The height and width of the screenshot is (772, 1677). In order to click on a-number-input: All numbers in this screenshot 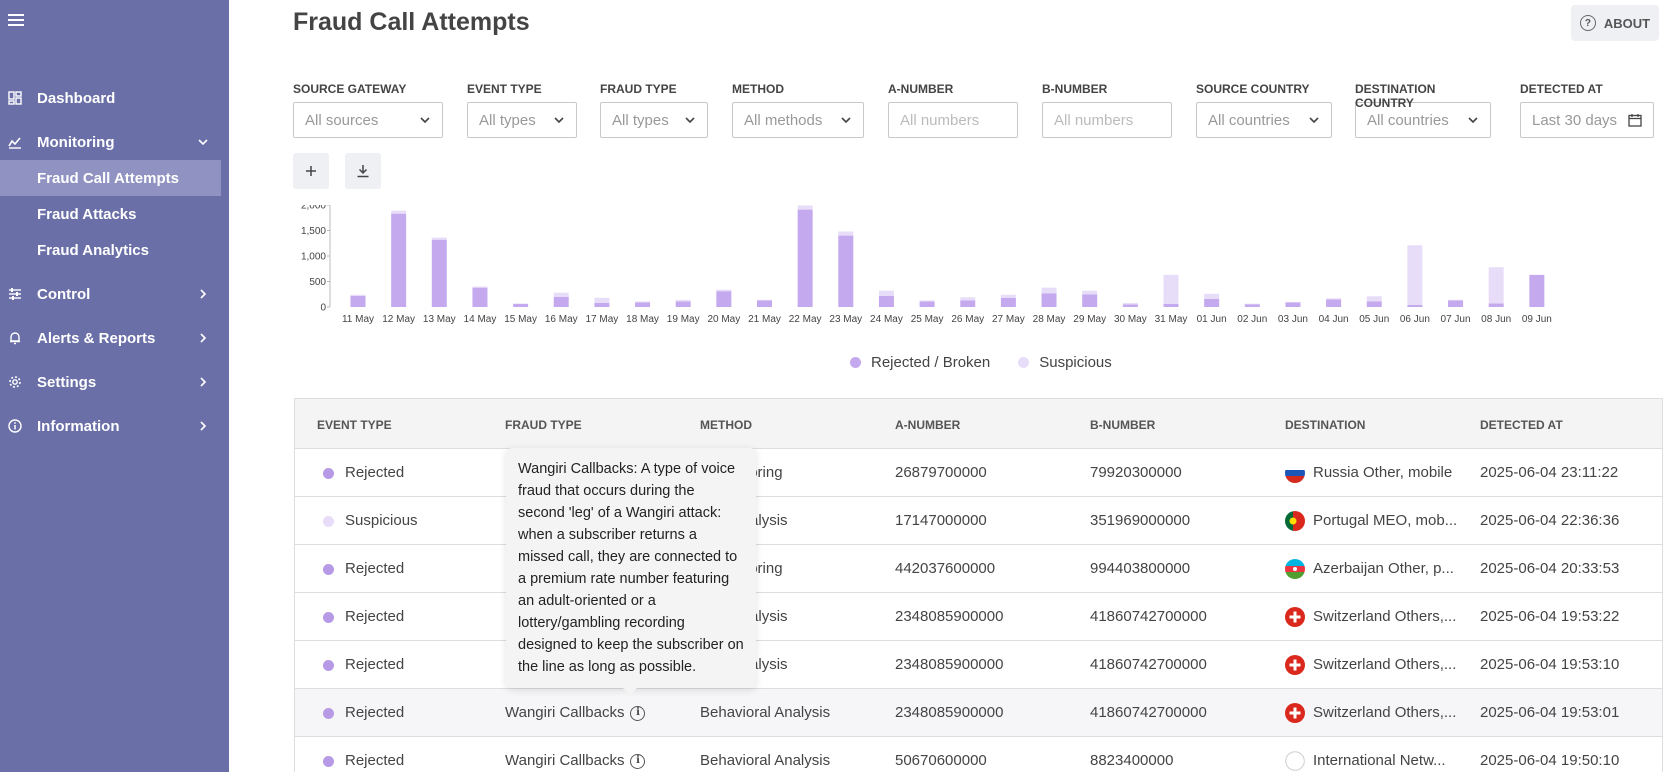, I will do `click(953, 120)`.